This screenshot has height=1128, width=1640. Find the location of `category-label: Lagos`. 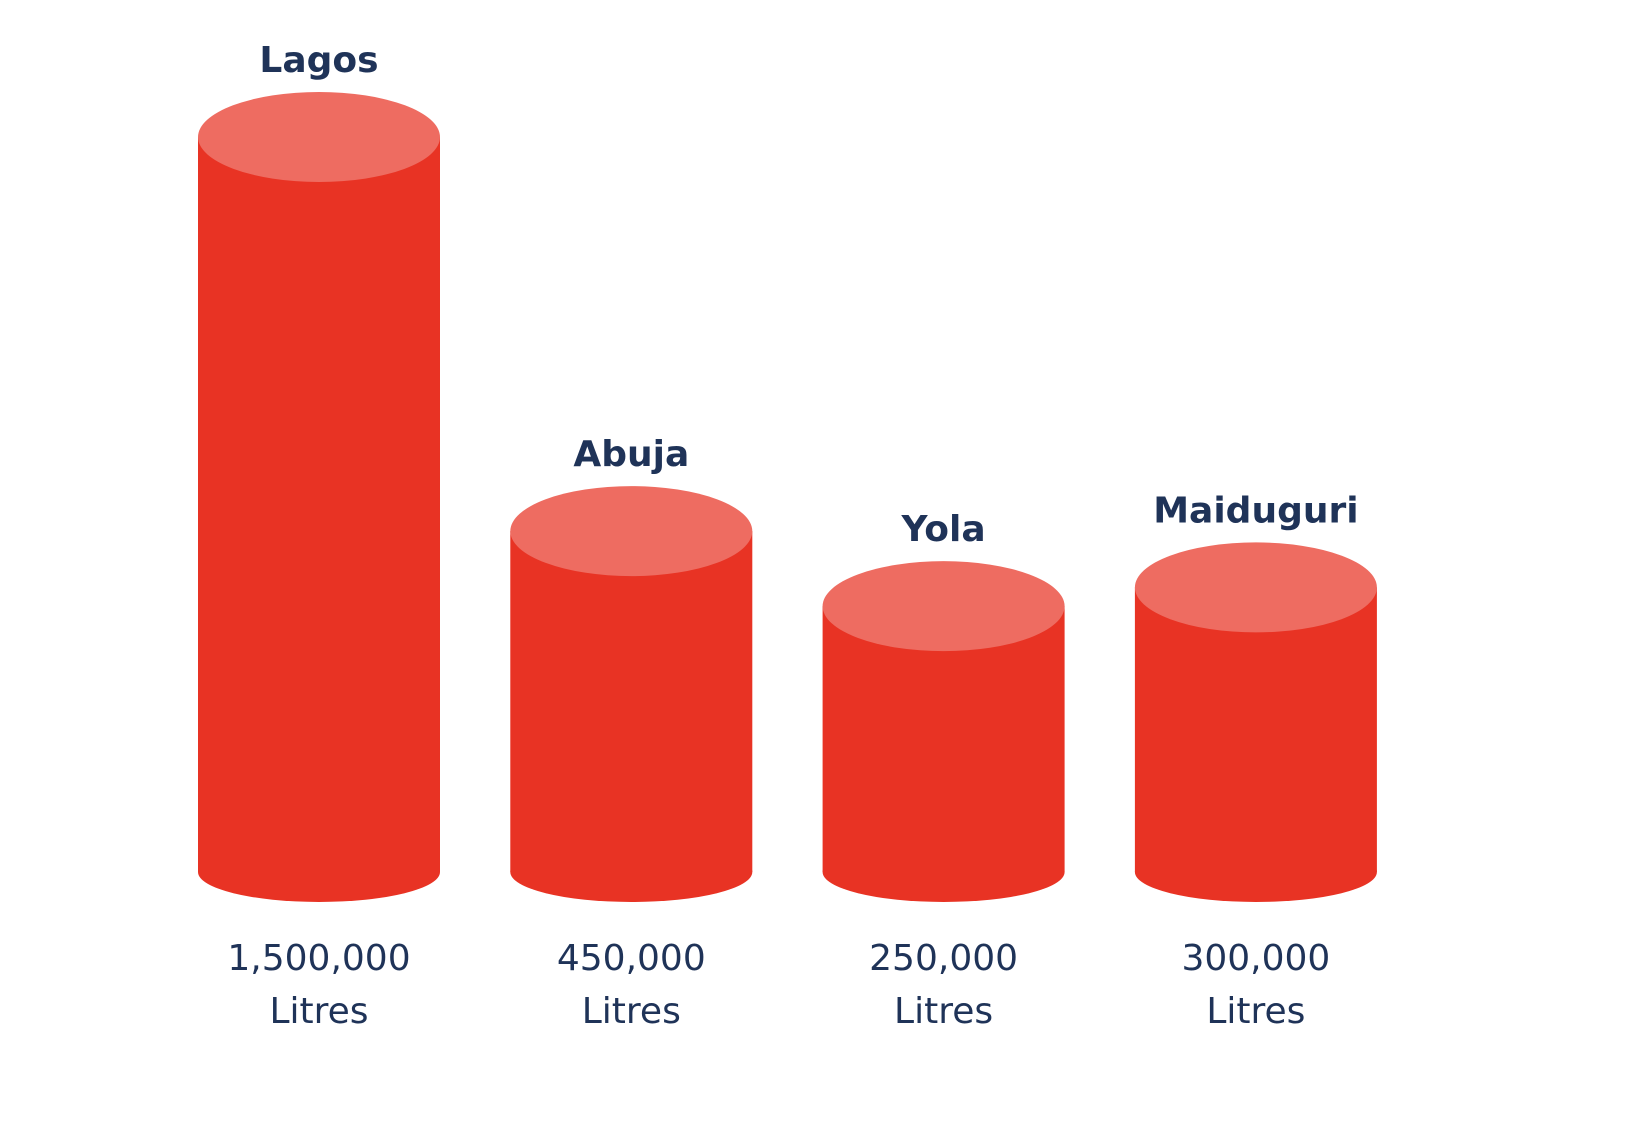

category-label: Lagos is located at coordinates (318, 60).